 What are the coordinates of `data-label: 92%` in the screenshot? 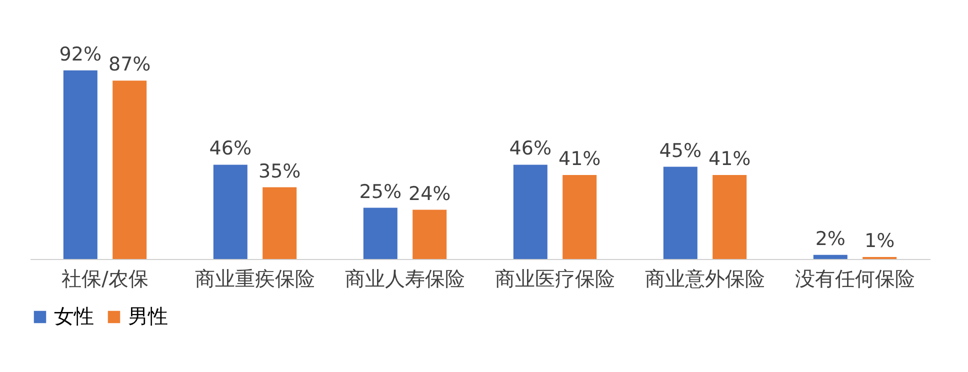 It's located at (80, 54).